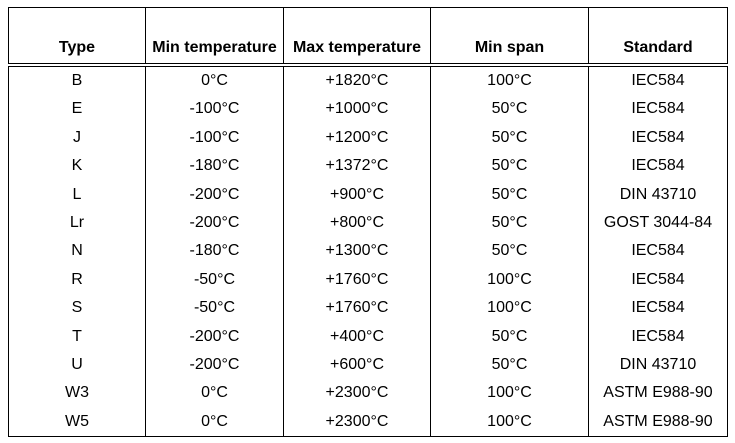  I want to click on table-cell: +1200°C, so click(357, 138).